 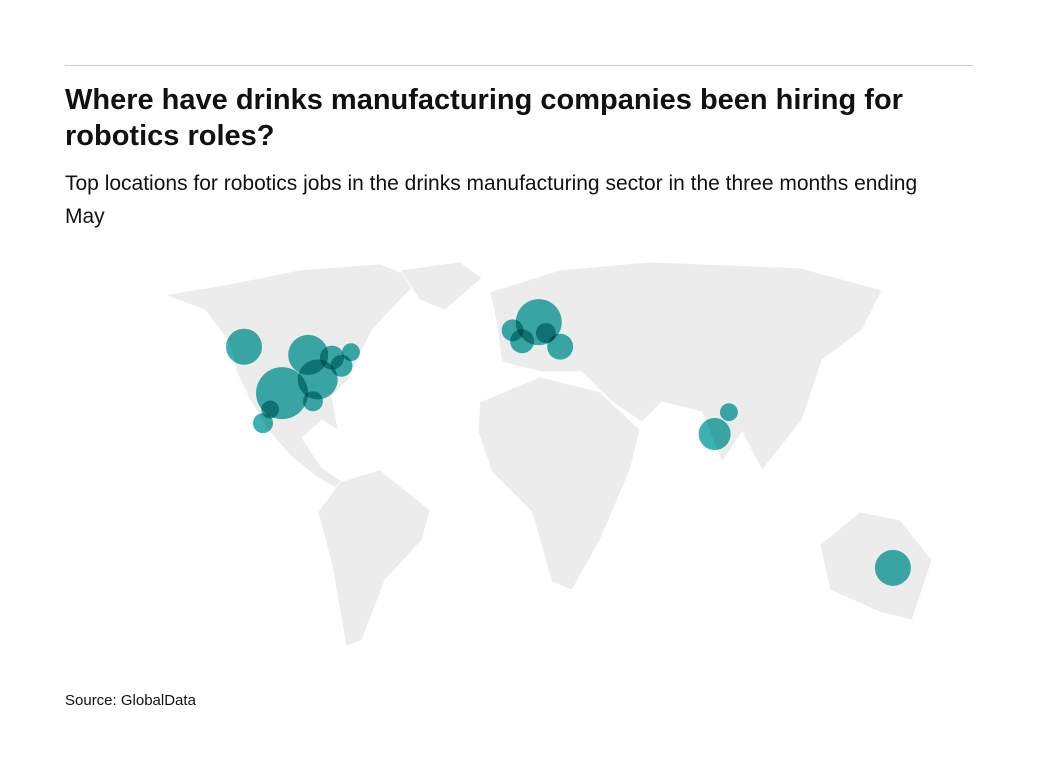 What do you see at coordinates (519, 65) in the screenshot?
I see `top-rule` at bounding box center [519, 65].